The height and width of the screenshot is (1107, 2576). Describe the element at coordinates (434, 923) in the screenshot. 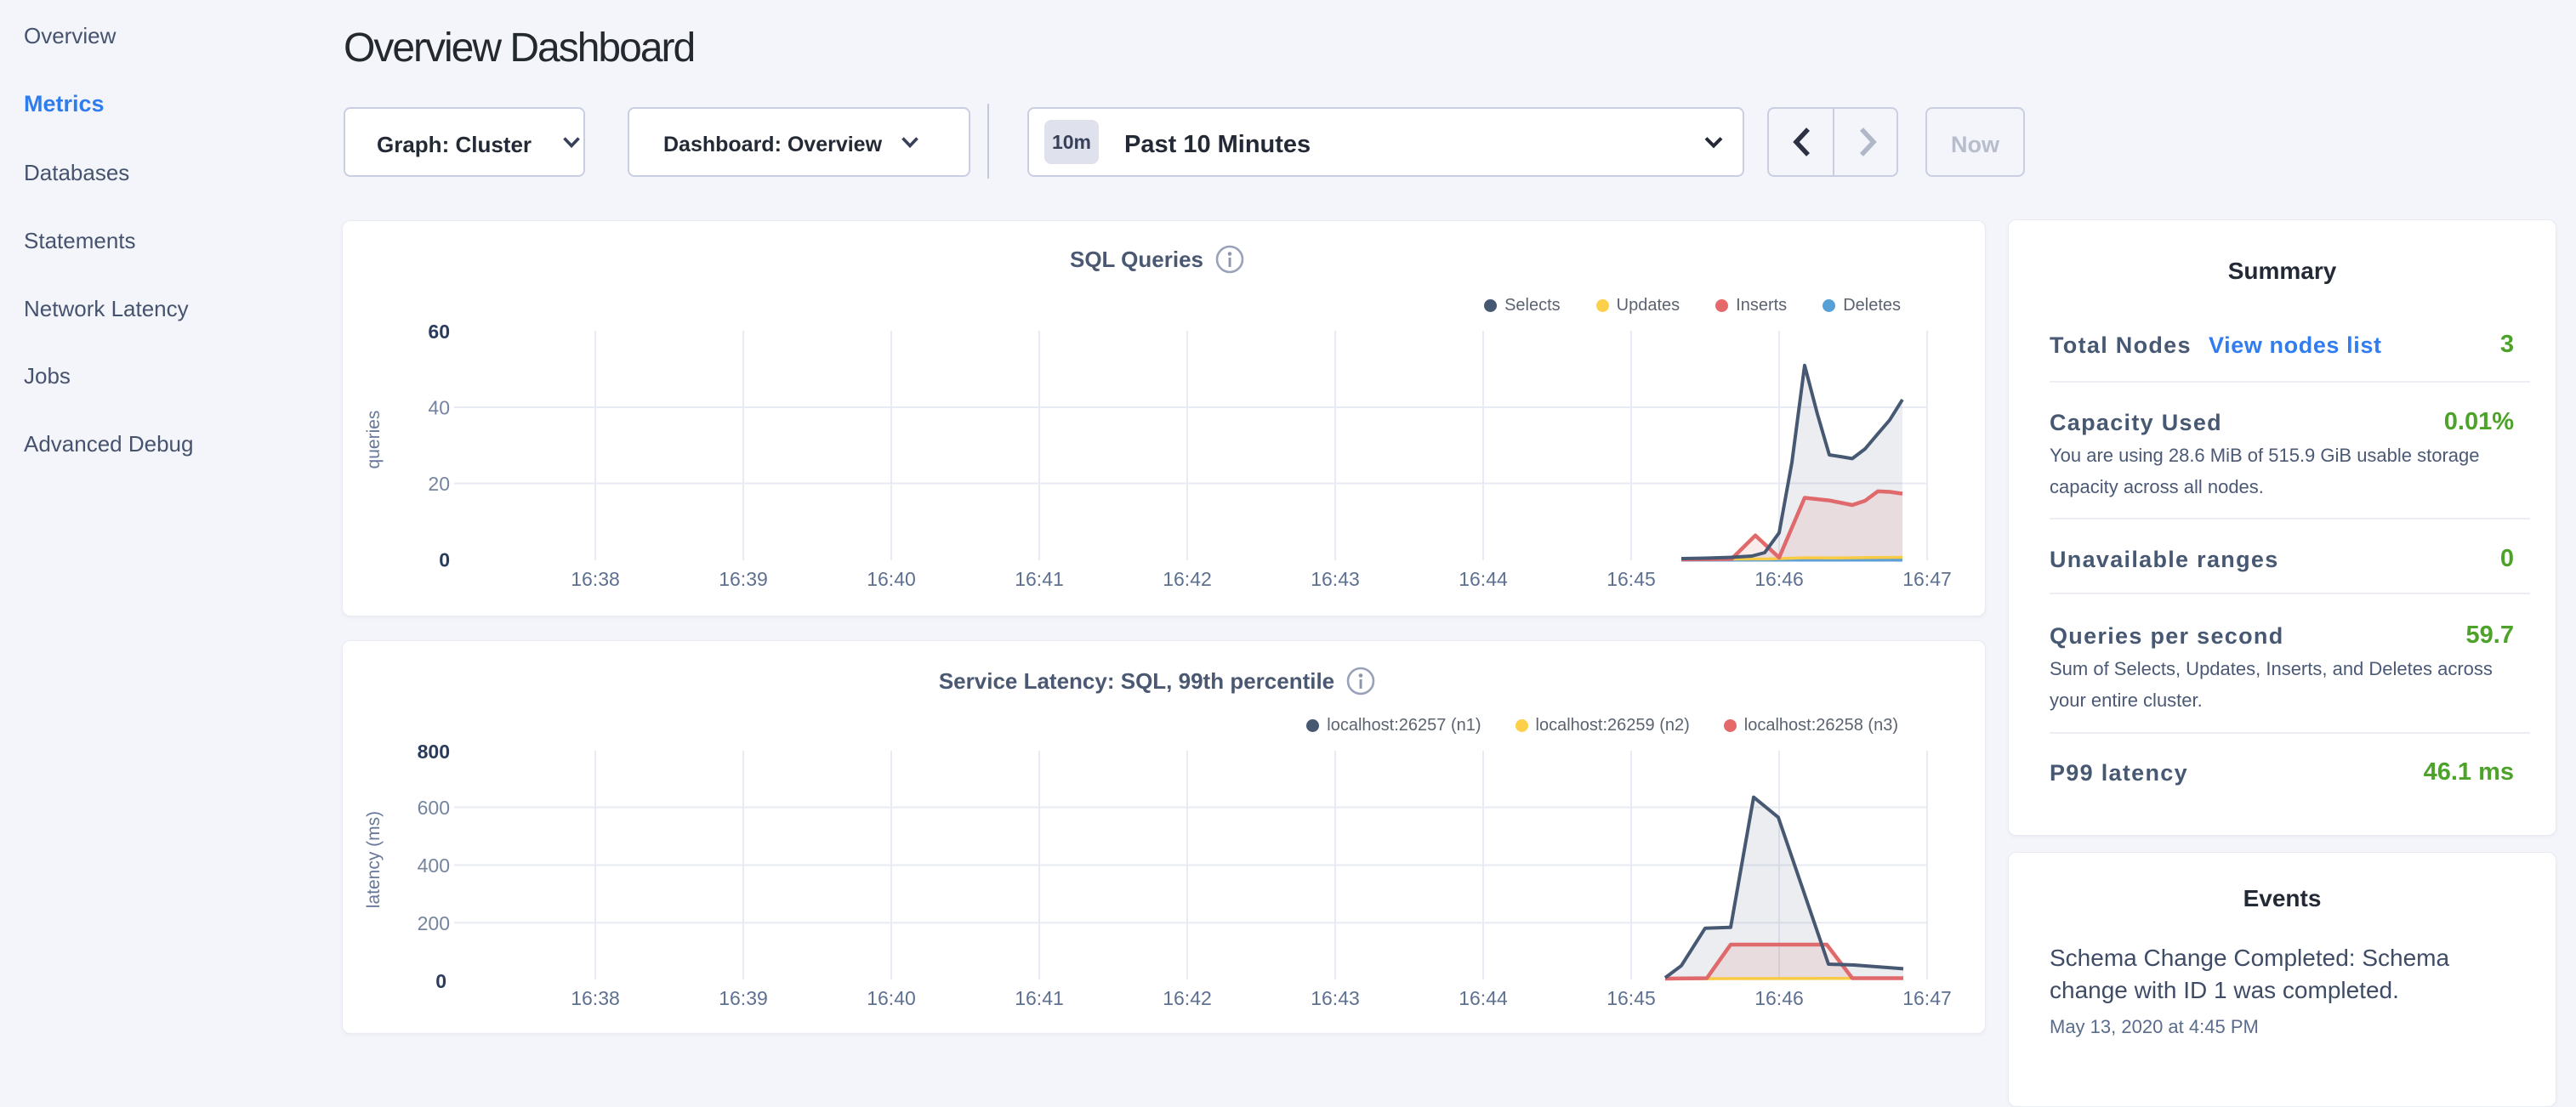

I see `svg-text: 200` at that location.